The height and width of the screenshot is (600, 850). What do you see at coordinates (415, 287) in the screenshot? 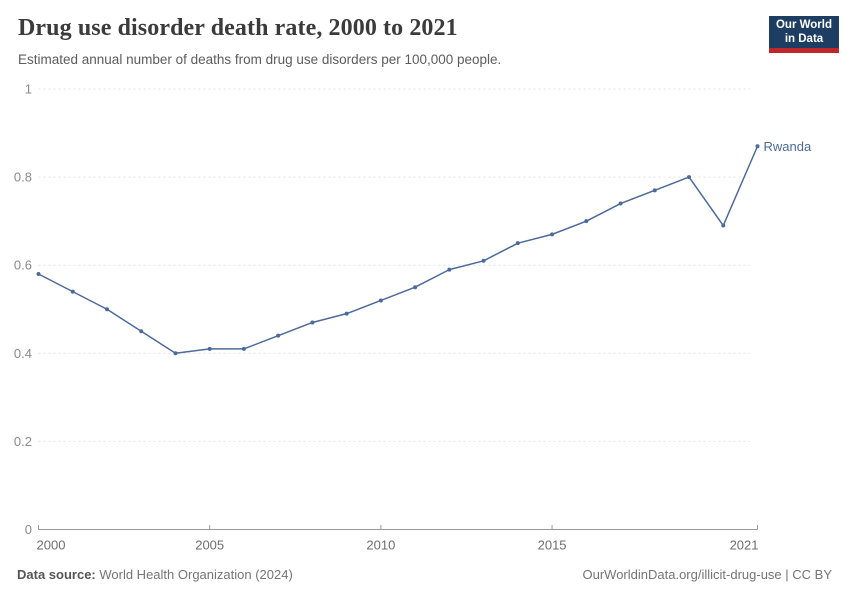
I see `data-point-2011` at bounding box center [415, 287].